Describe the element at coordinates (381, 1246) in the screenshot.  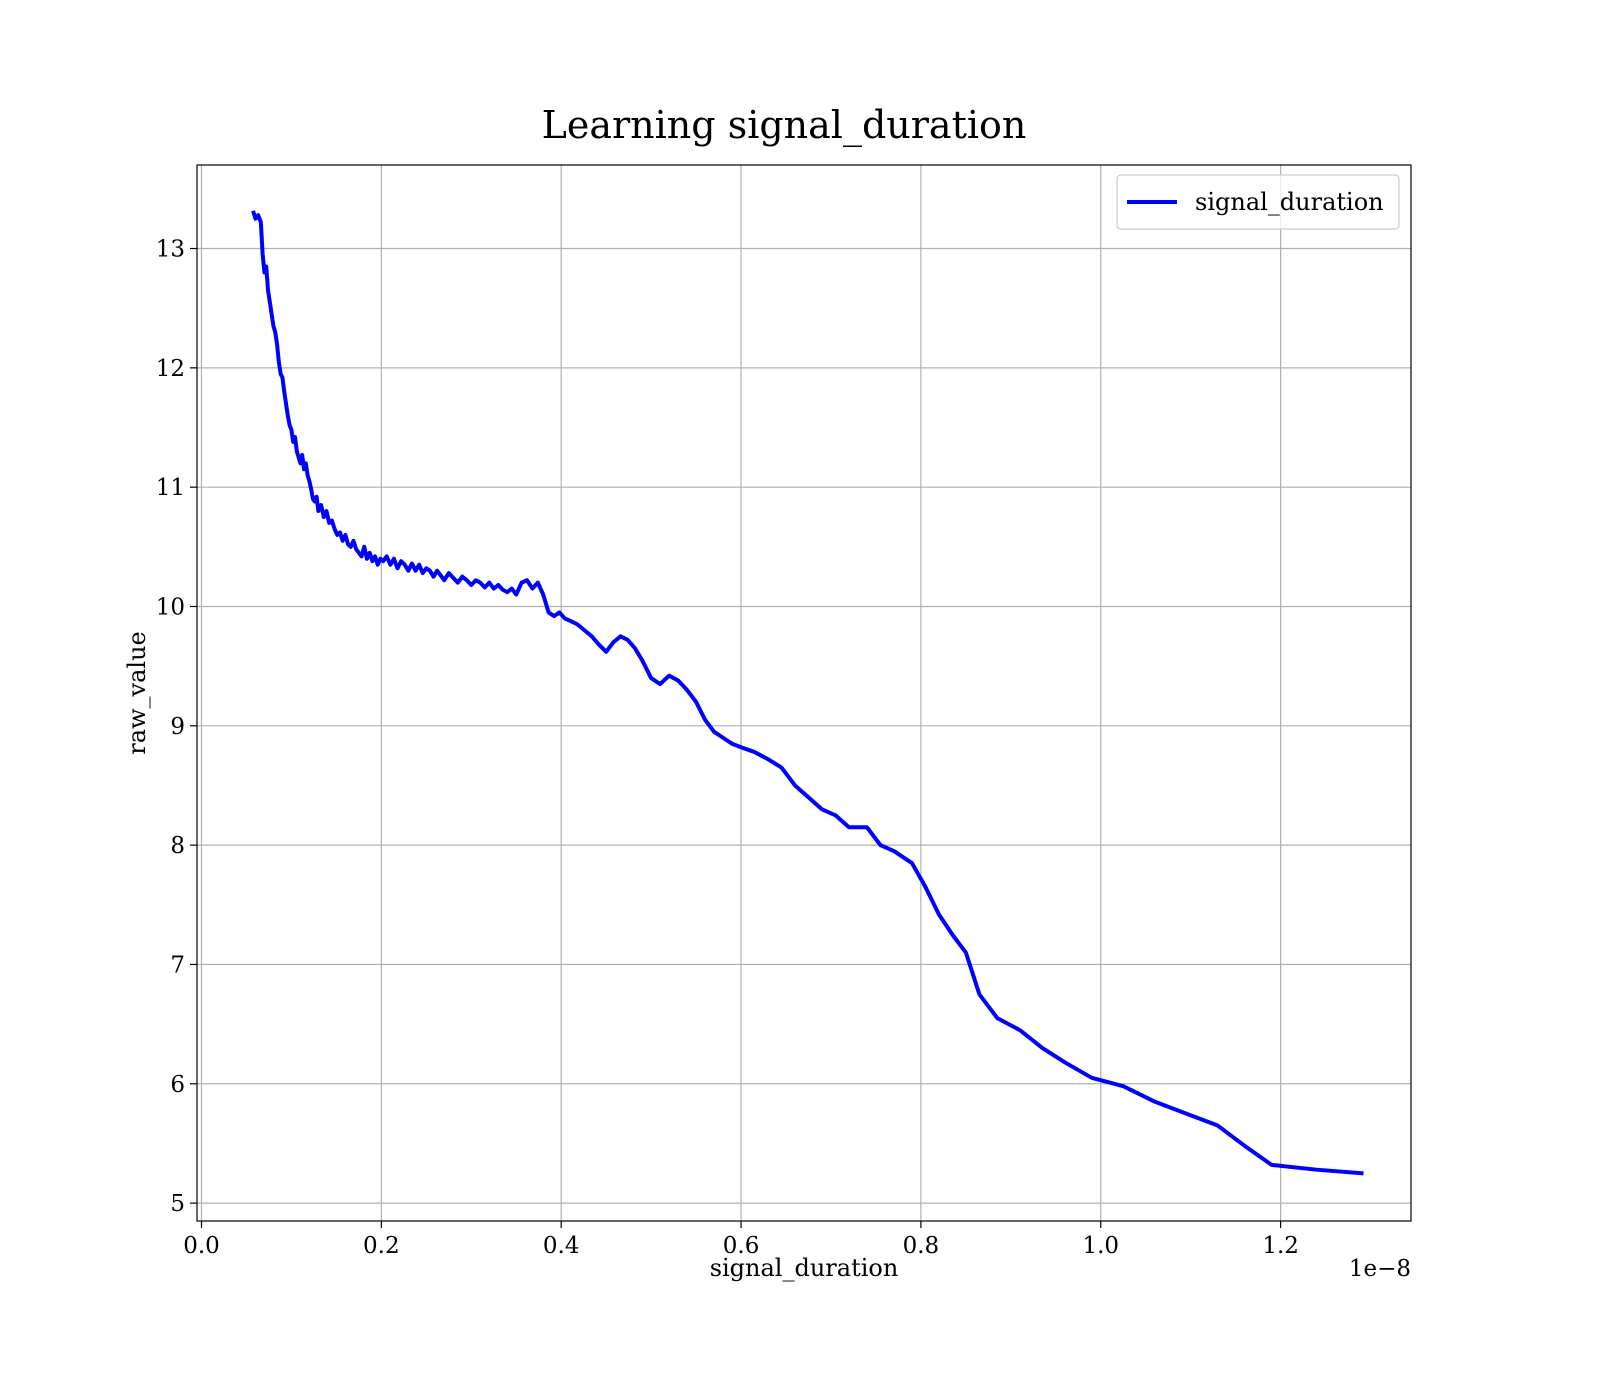
I see `x-tick-label: 0.2` at that location.